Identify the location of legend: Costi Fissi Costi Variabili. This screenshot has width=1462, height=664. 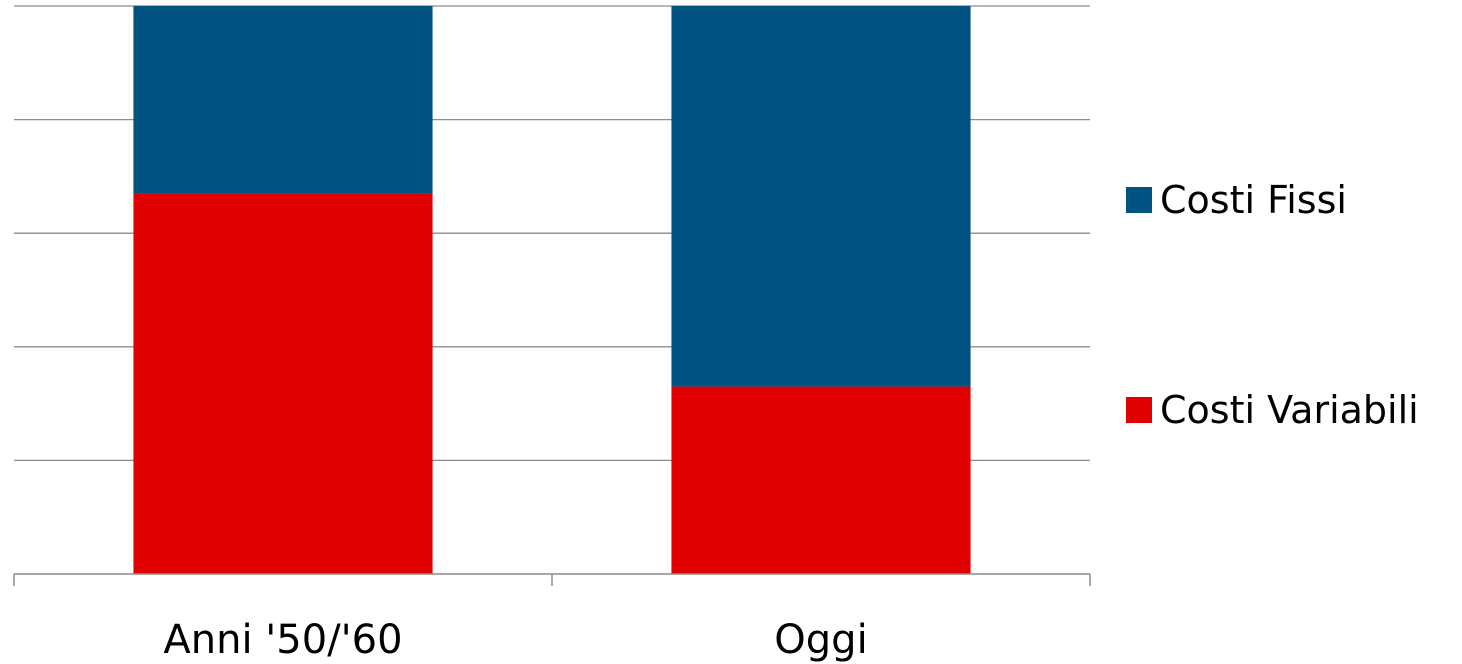
(1272, 305).